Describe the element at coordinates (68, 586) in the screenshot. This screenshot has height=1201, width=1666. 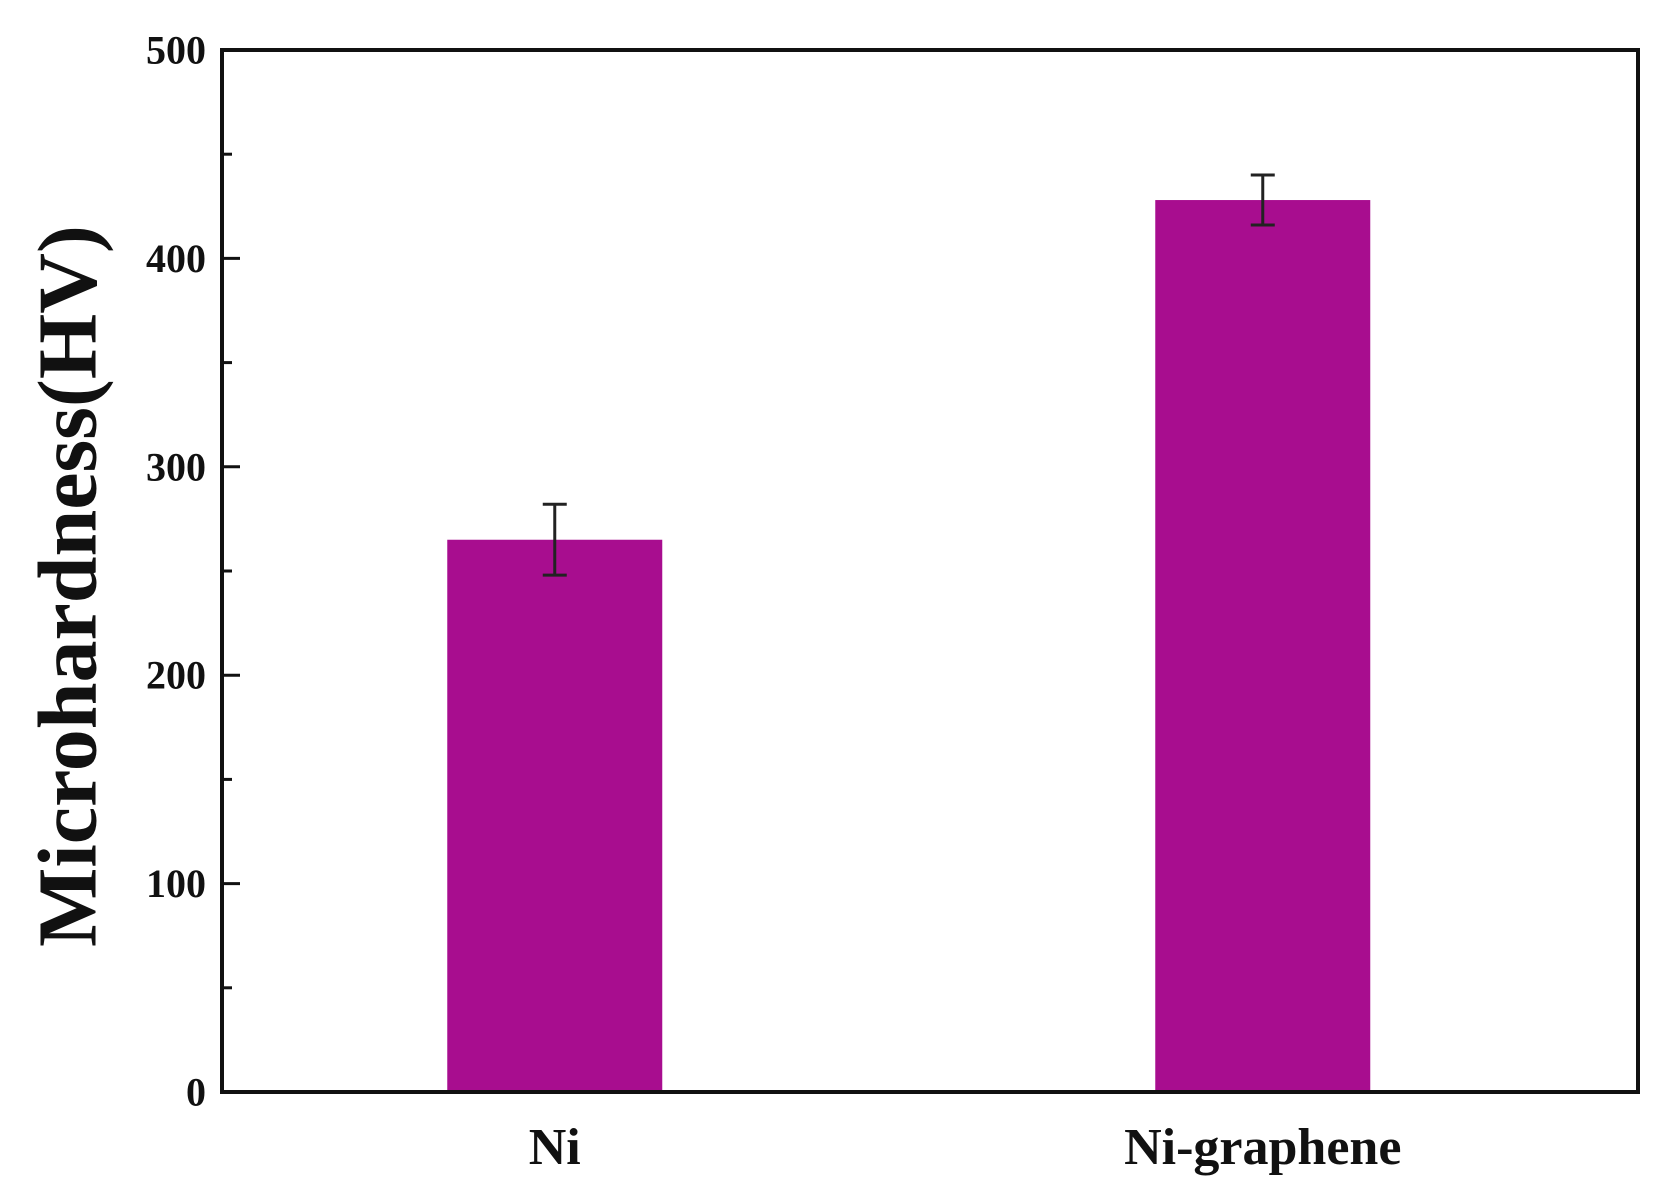
I see `y-axis-title: Microhardness(HV)` at that location.